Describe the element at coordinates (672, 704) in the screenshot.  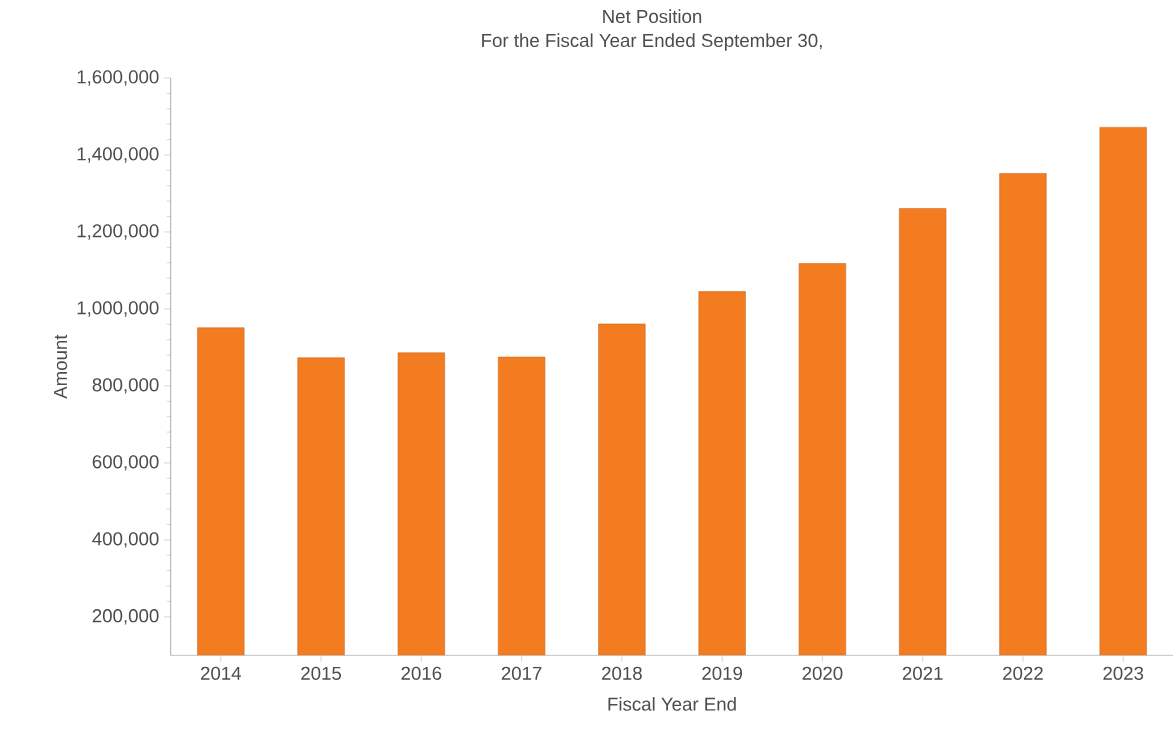
I see `x-axis-title: Fiscal Year End` at that location.